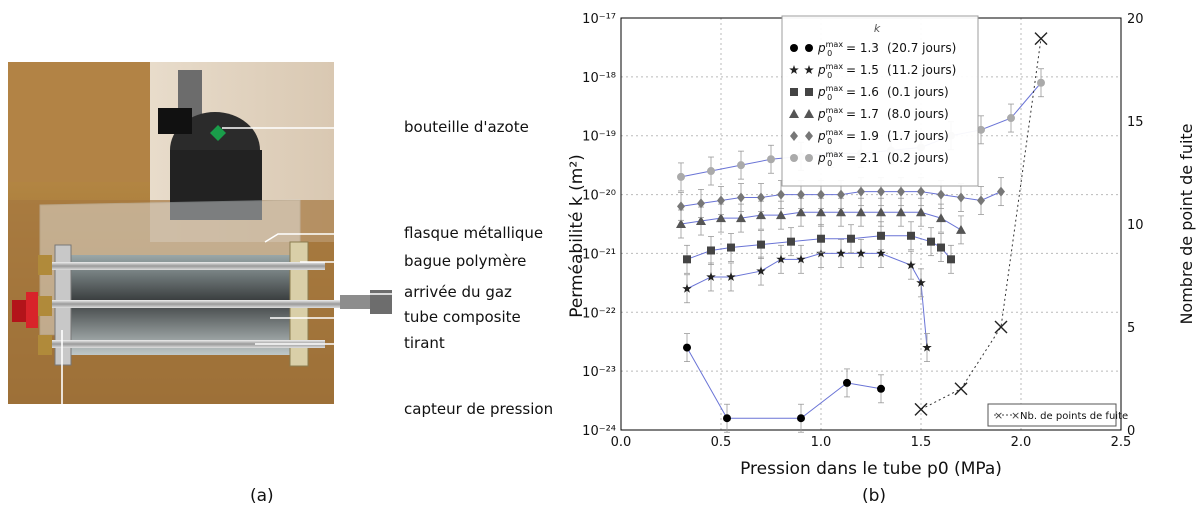  Describe the element at coordinates (860, 158) in the screenshot. I see `legend-value: = 2.1` at that location.